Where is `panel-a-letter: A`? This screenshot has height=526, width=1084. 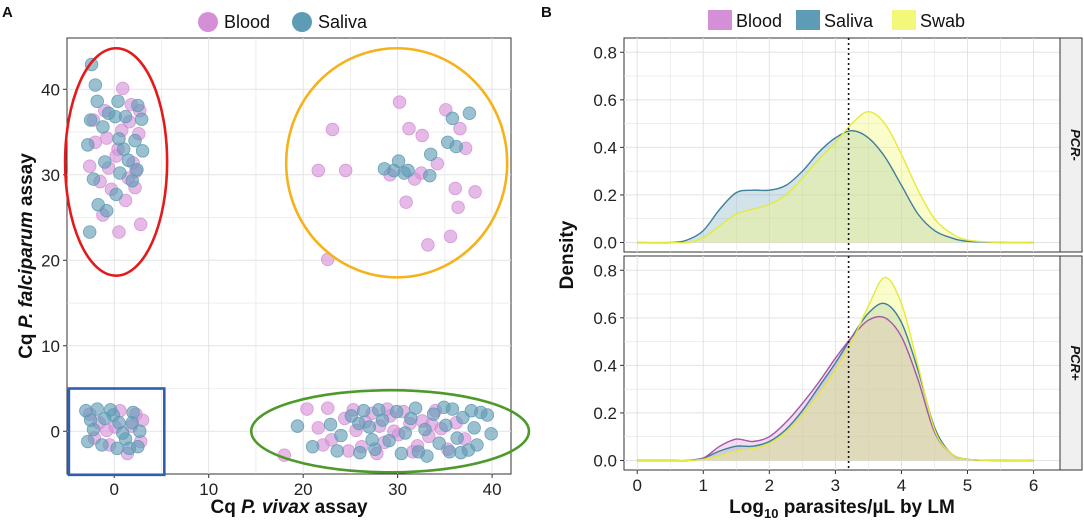 panel-a-letter: A is located at coordinates (7, 12).